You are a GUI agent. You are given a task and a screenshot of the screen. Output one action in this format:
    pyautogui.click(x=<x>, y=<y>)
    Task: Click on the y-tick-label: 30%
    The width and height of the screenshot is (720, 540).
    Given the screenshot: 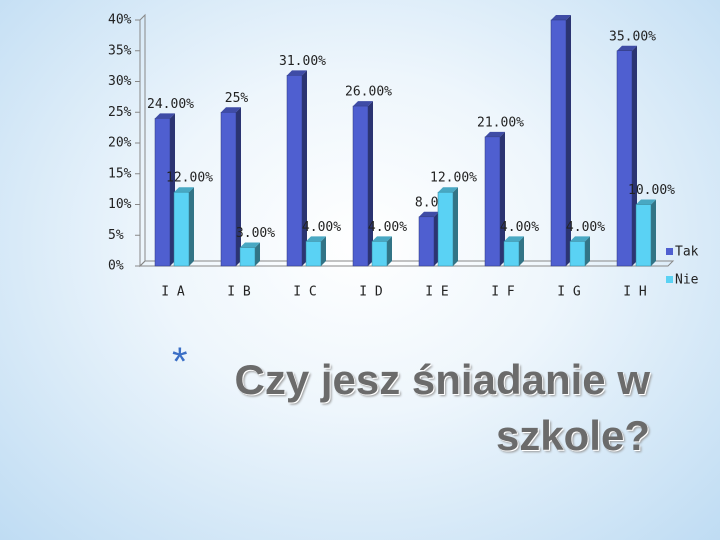 What is the action you would take?
    pyautogui.click(x=120, y=81)
    